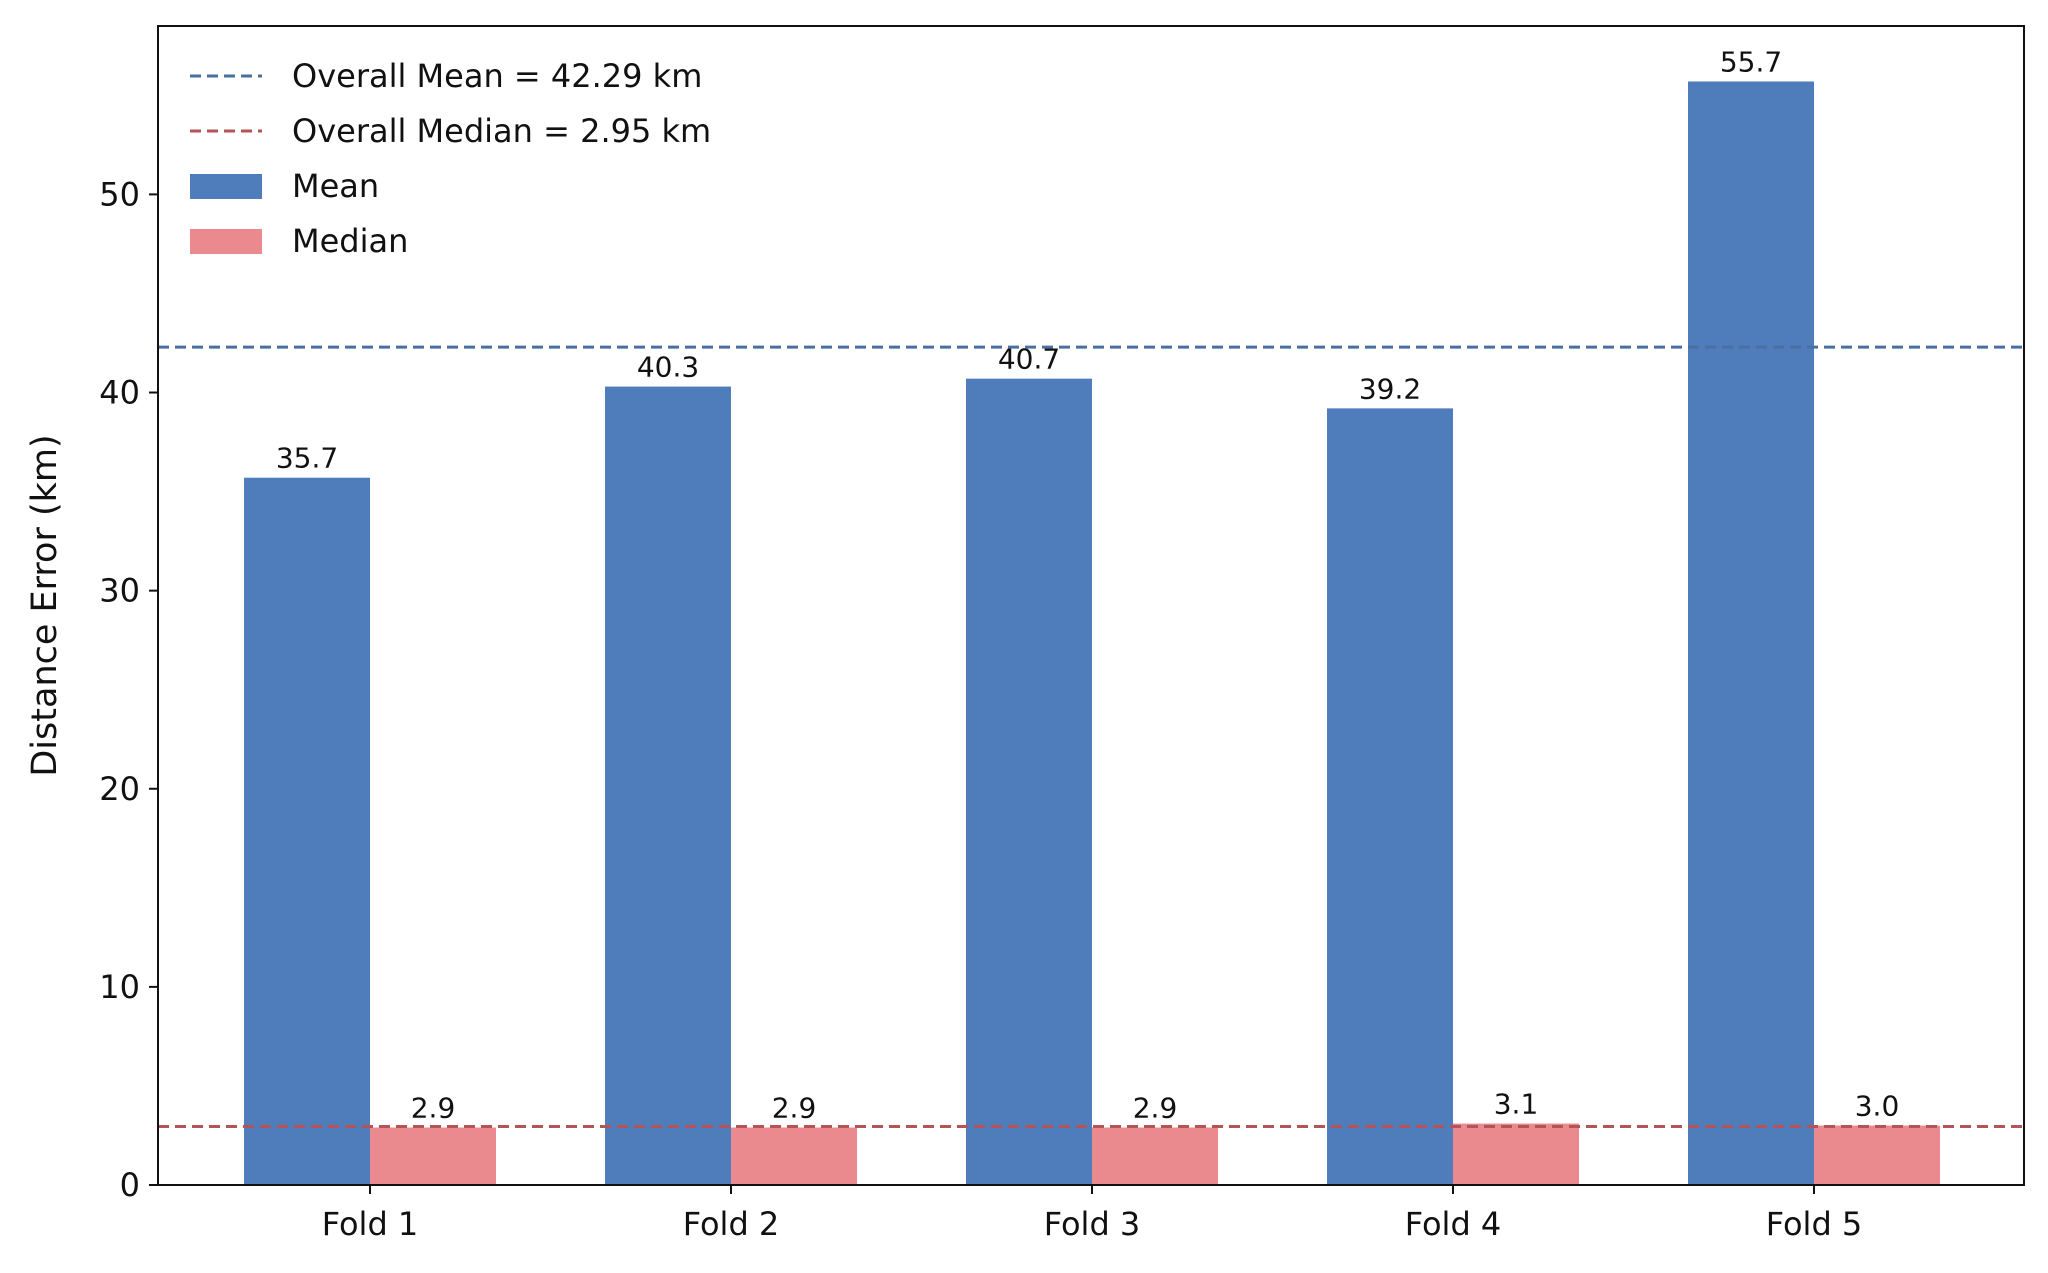 Image resolution: width=2048 pixels, height=1273 pixels. I want to click on bar-value-label: 39.2, so click(1390, 388).